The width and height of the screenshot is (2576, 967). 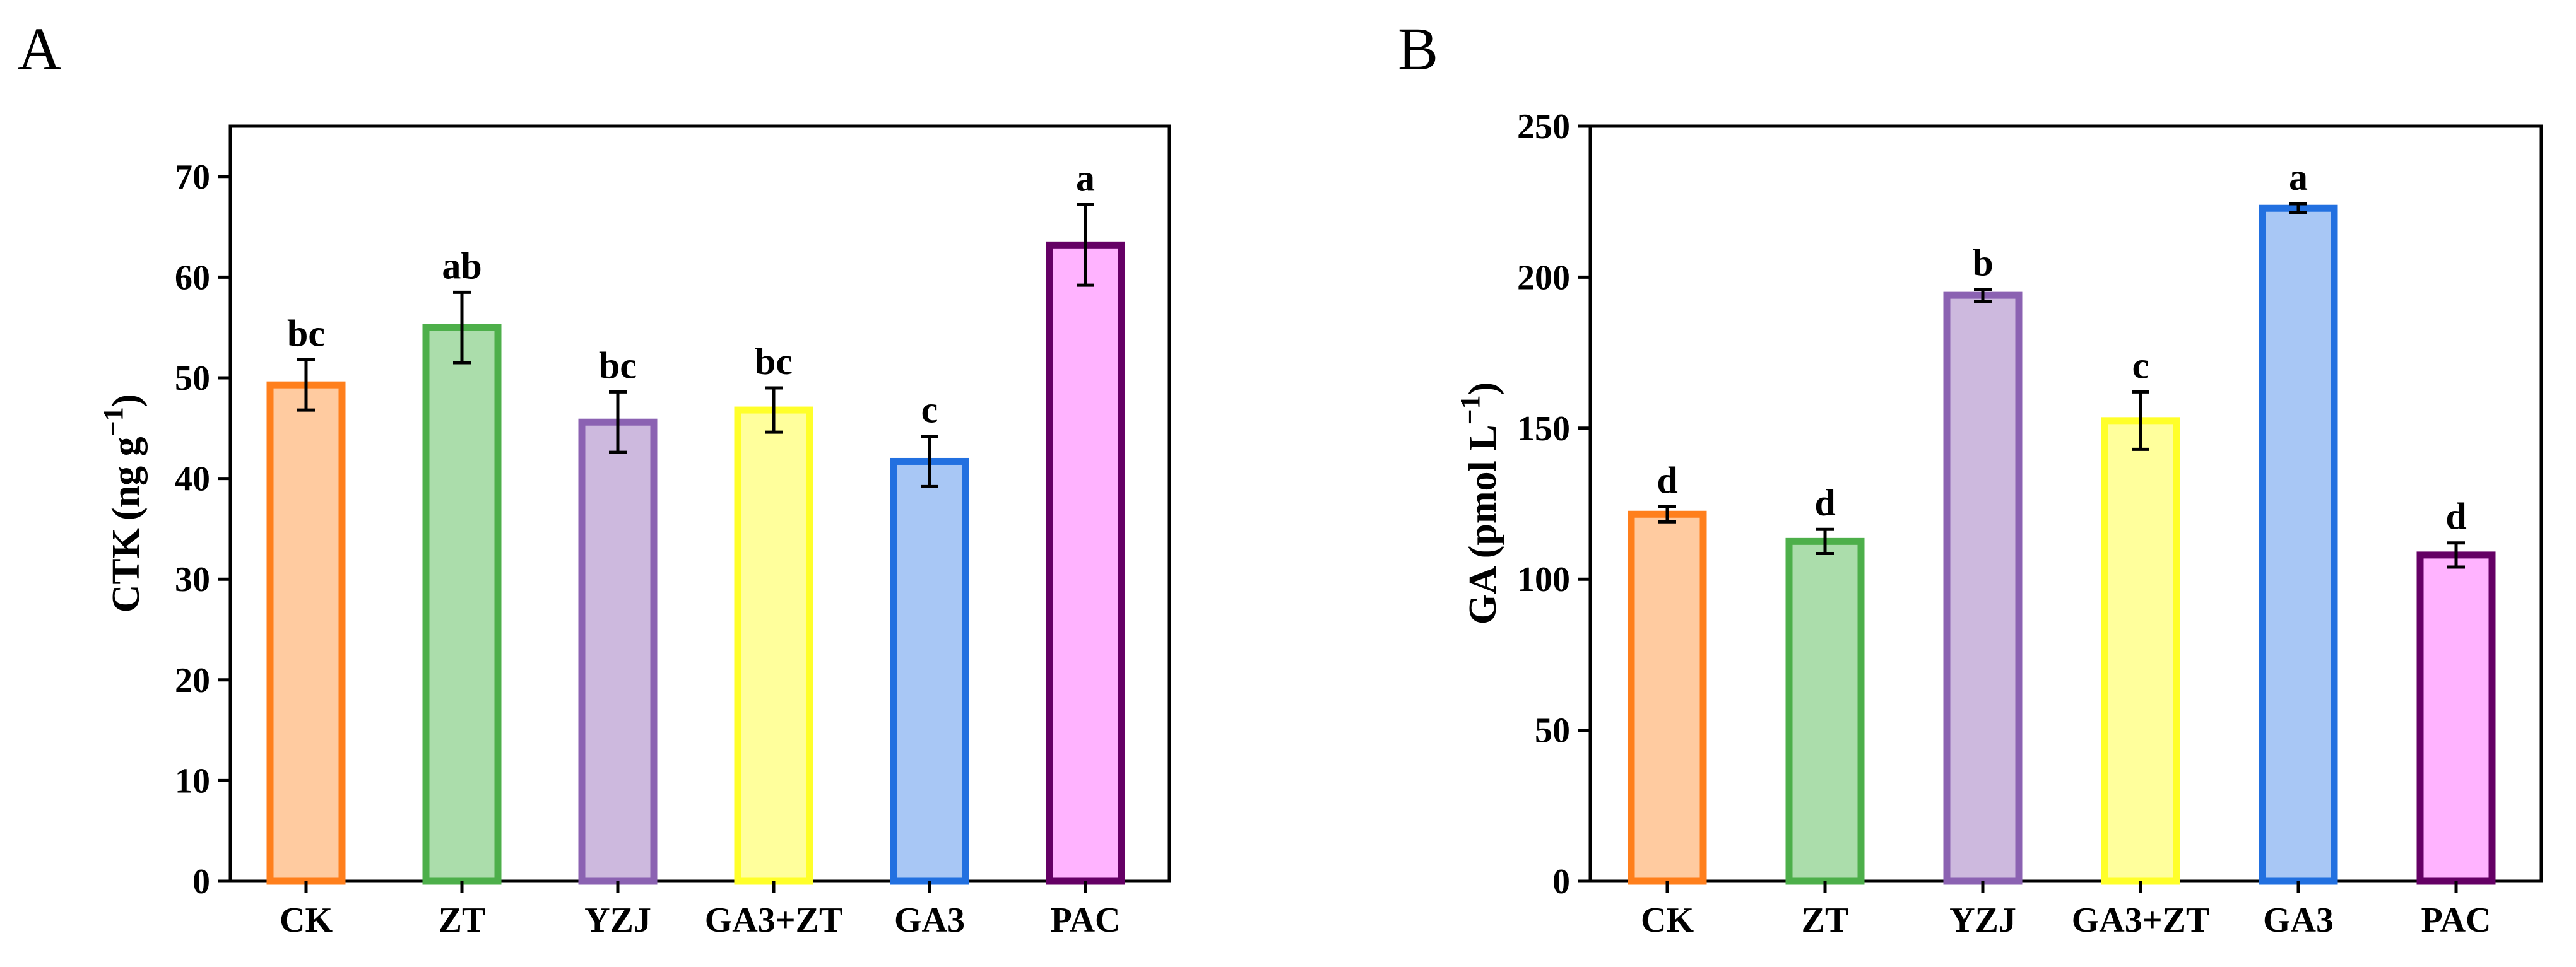 I want to click on y-axis-a: 0 10 20 30 40 50 60 70, so click(x=203, y=529).